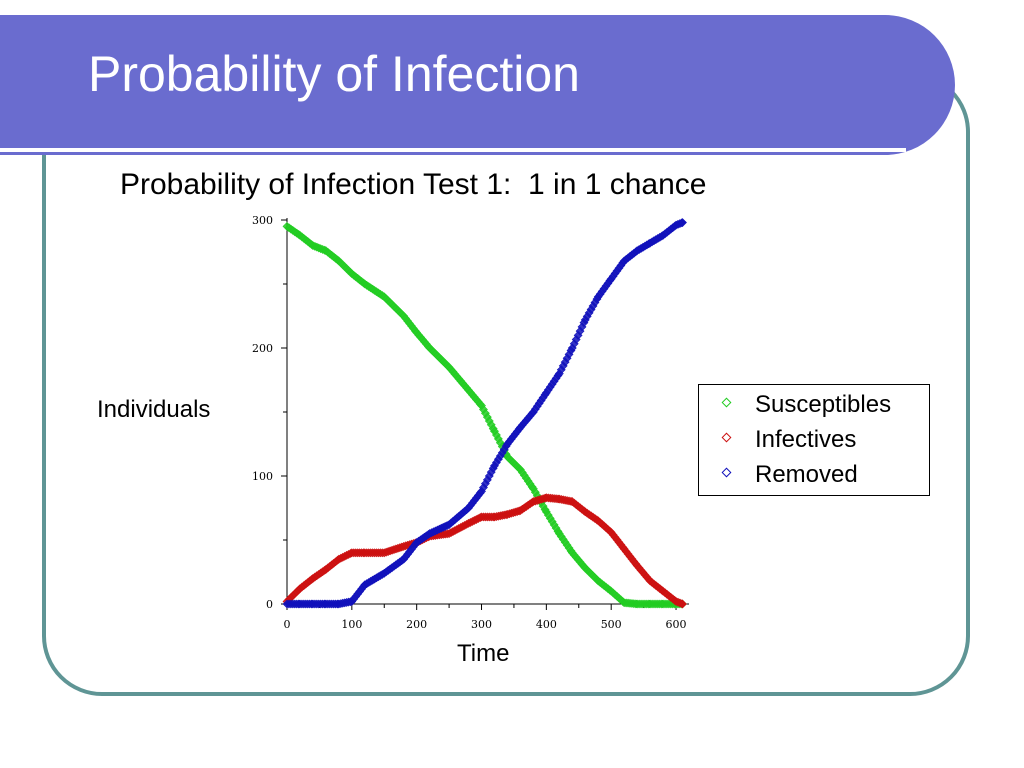 Image resolution: width=1024 pixels, height=768 pixels. I want to click on y-tick-label: 300, so click(262, 220).